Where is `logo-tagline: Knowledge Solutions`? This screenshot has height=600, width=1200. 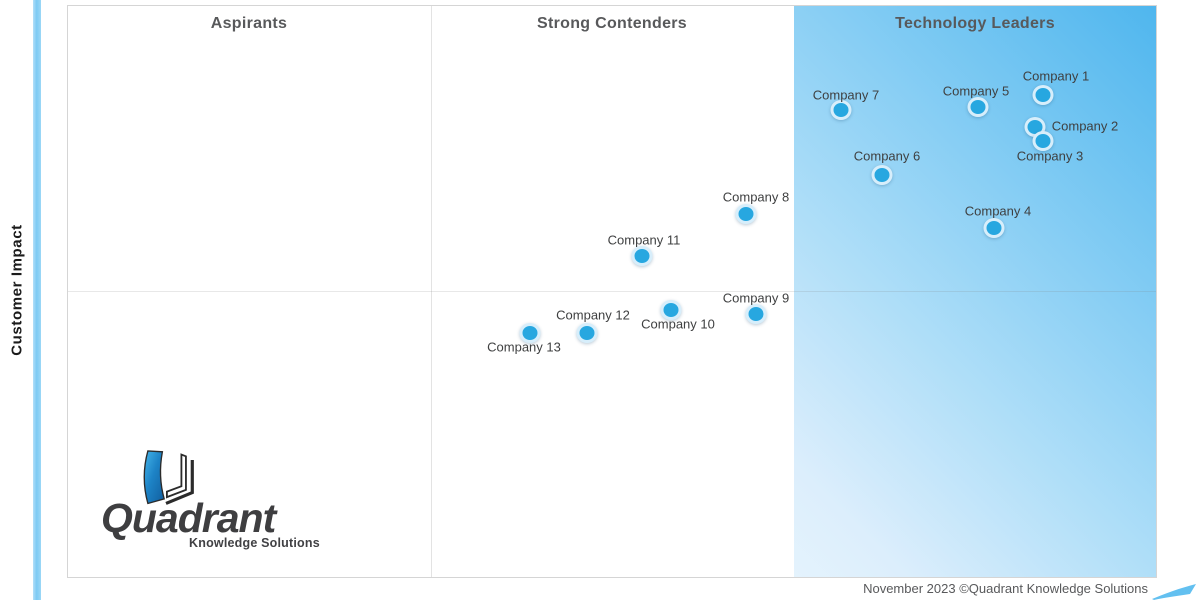 logo-tagline: Knowledge Solutions is located at coordinates (254, 543).